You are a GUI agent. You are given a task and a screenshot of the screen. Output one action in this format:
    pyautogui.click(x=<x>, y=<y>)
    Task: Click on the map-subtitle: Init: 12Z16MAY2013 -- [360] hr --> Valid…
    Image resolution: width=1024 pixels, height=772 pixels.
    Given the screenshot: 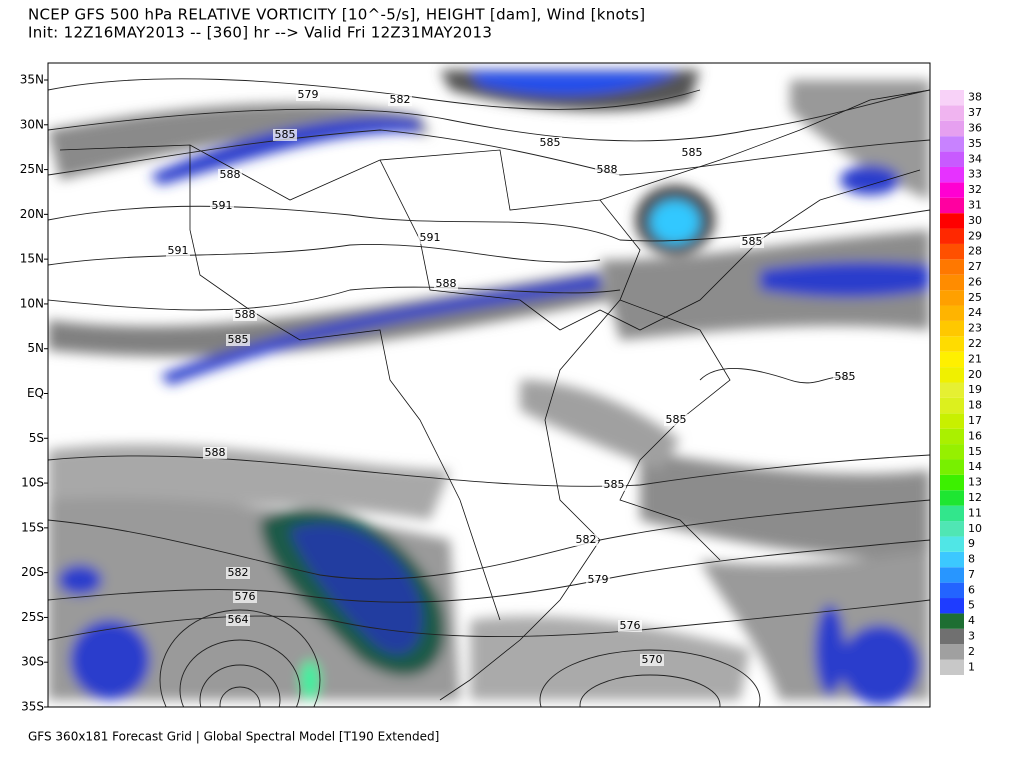 What is the action you would take?
    pyautogui.click(x=260, y=33)
    